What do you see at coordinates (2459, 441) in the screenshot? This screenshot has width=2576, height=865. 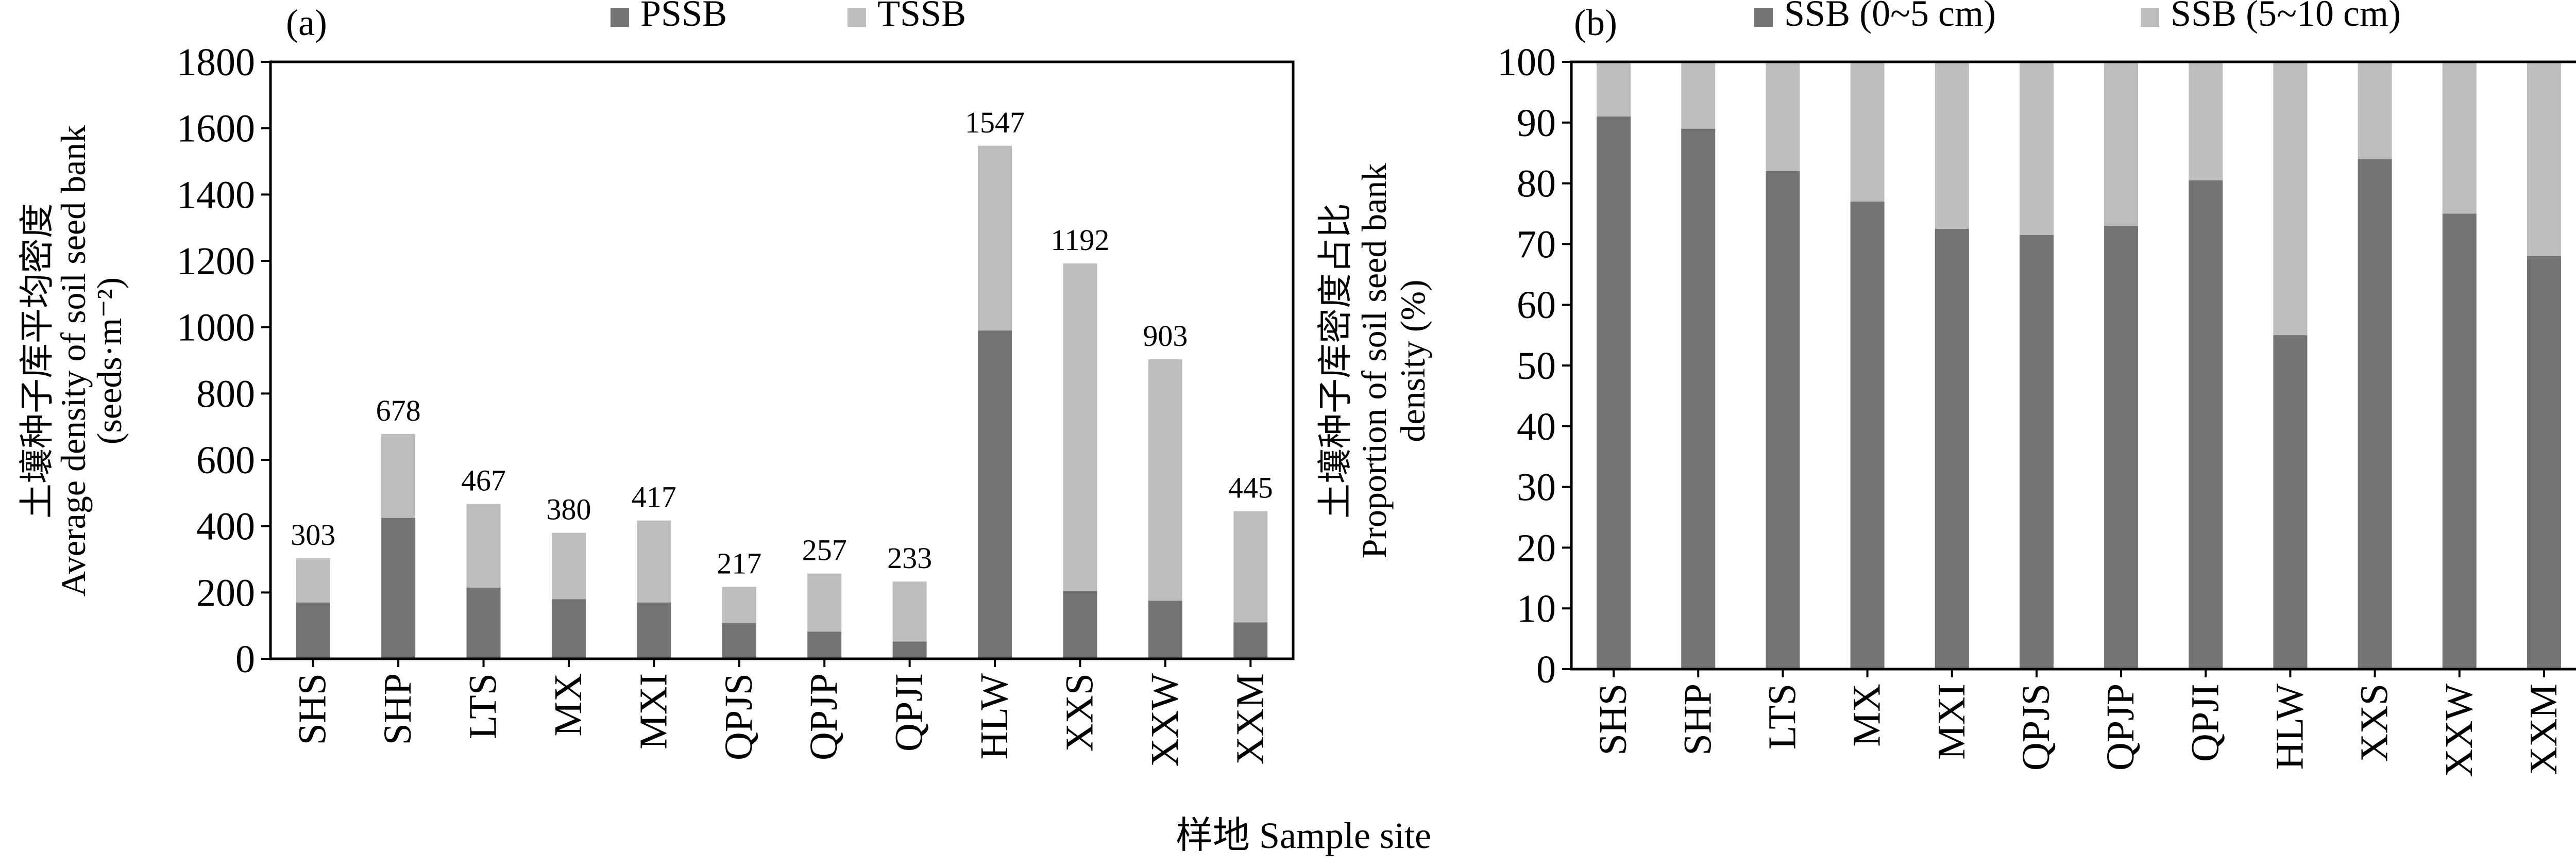 I see `bar-xxw-series1` at bounding box center [2459, 441].